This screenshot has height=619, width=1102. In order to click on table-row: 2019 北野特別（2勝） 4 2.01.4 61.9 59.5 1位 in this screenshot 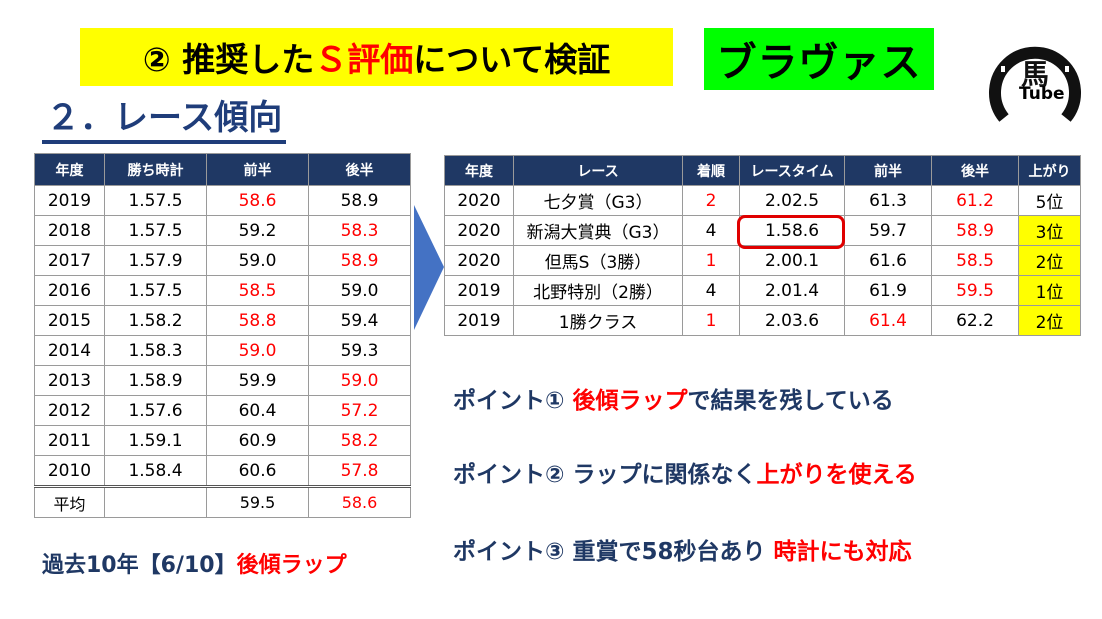, I will do `click(762, 290)`.